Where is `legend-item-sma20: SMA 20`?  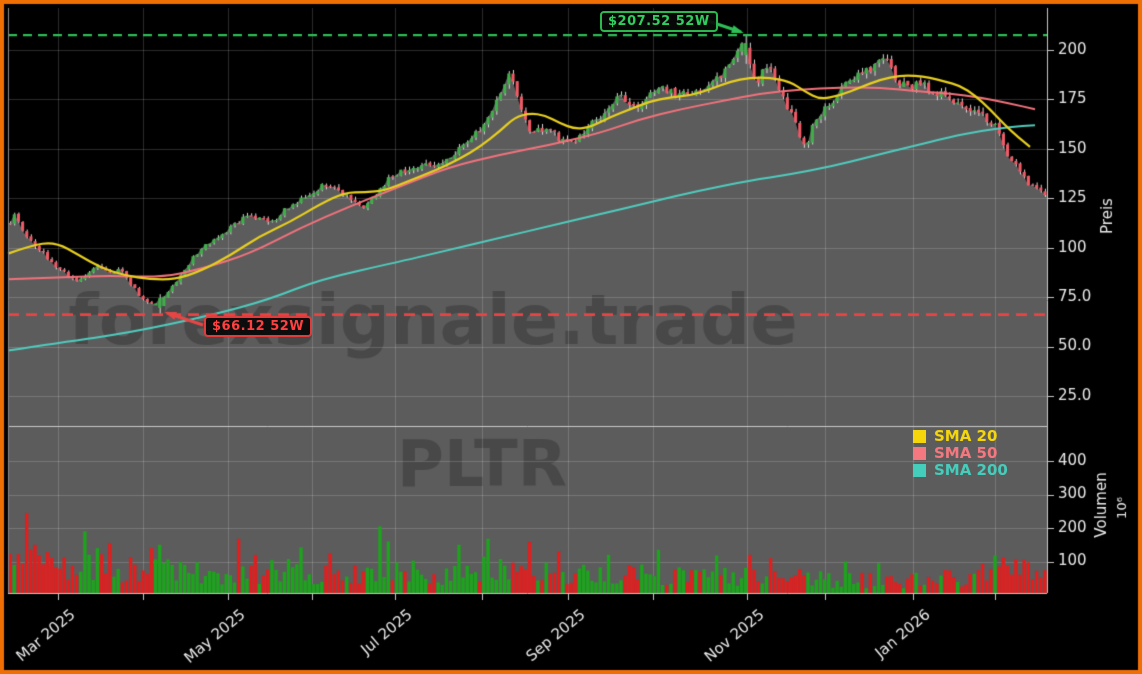 legend-item-sma20: SMA 20 is located at coordinates (960, 436).